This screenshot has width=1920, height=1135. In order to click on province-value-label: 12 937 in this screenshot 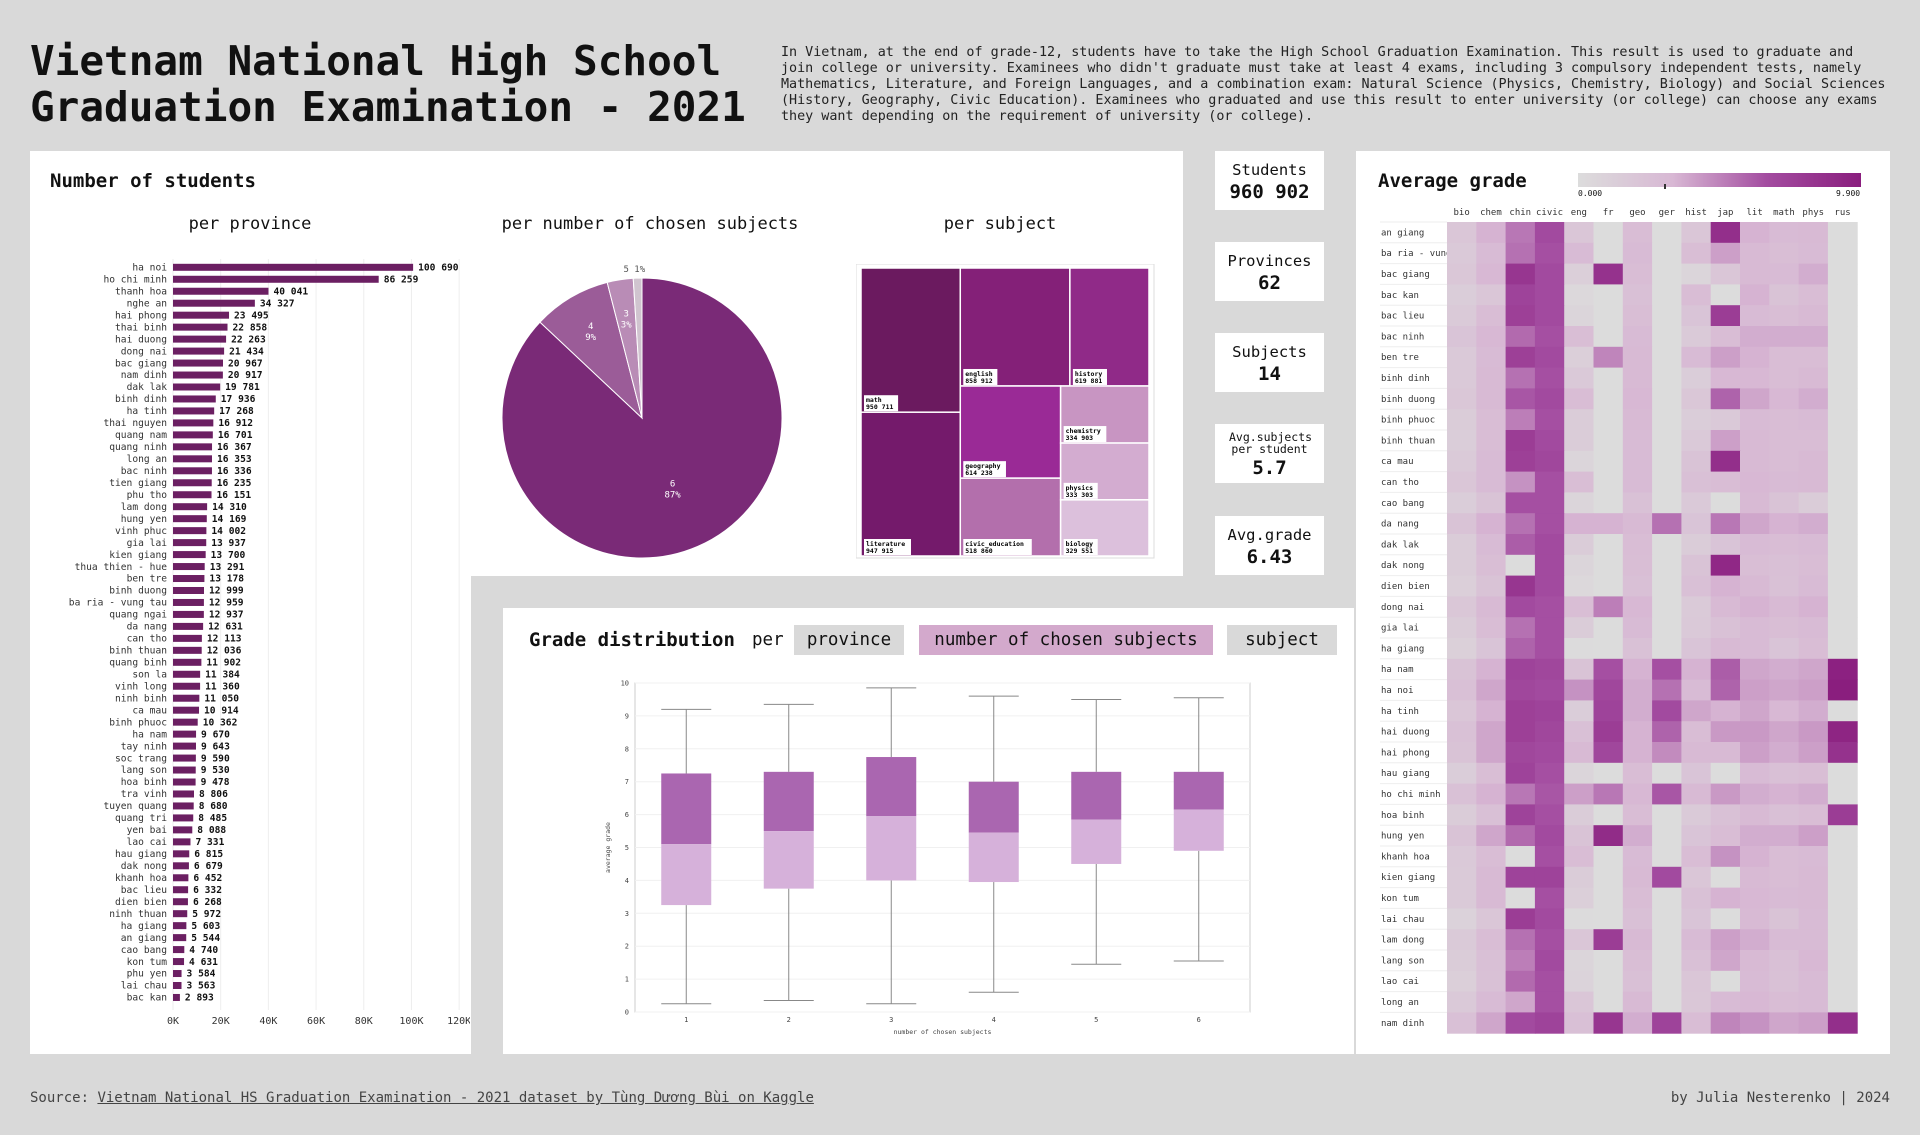, I will do `click(226, 615)`.